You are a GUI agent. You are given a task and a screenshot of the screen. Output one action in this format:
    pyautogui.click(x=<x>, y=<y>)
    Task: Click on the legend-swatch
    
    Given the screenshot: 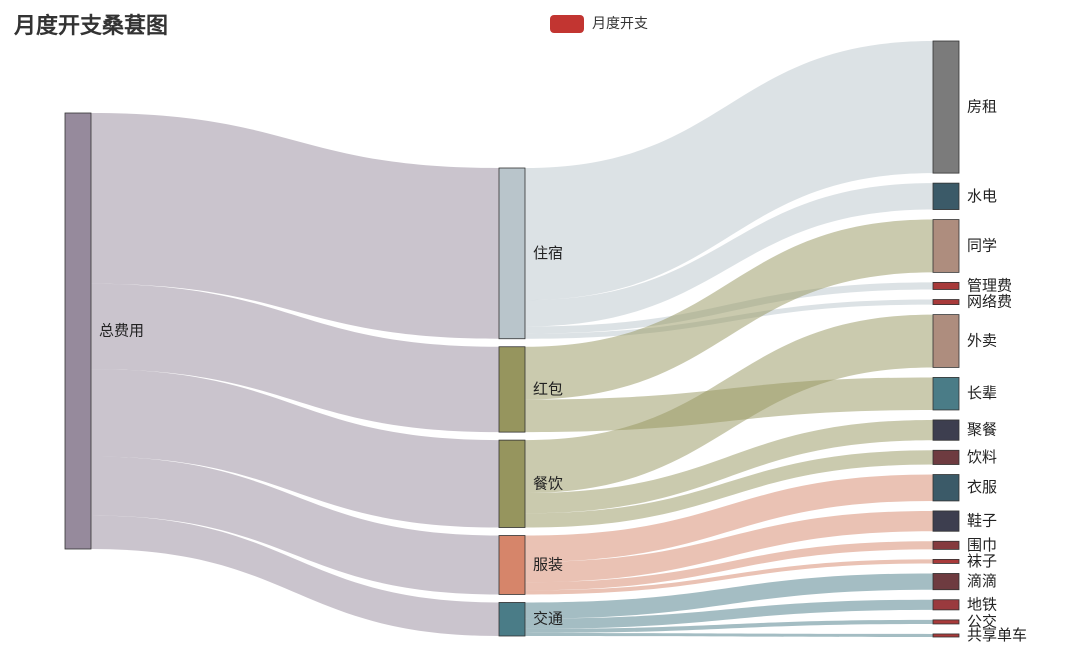 What is the action you would take?
    pyautogui.click(x=567, y=24)
    